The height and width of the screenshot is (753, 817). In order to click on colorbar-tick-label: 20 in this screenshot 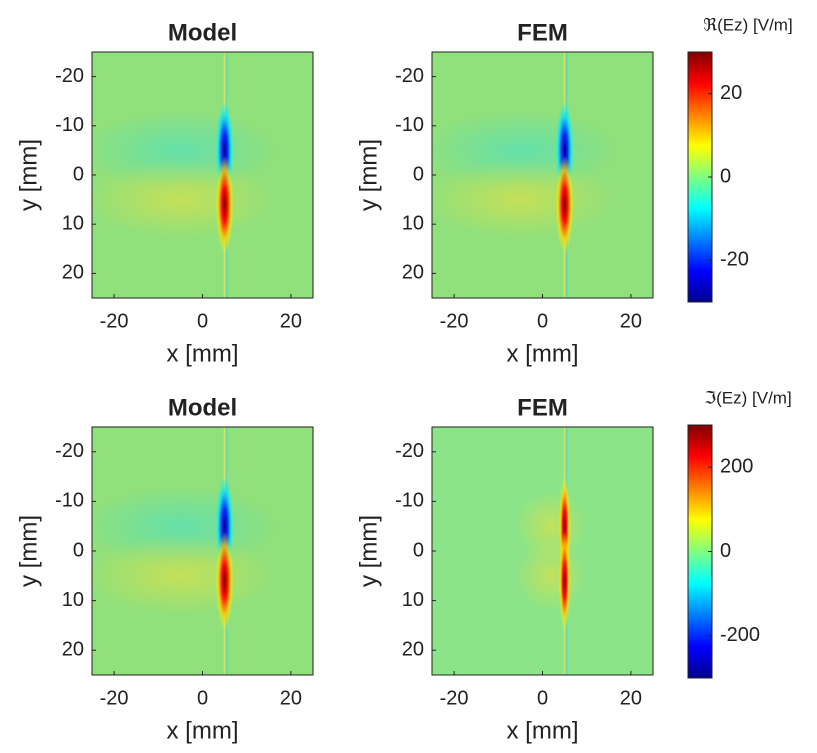, I will do `click(731, 93)`.